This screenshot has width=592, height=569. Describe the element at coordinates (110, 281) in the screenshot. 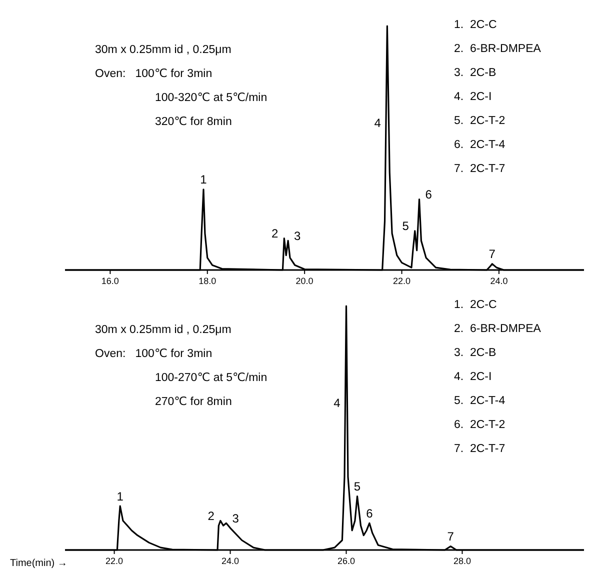

I see `x-tick-label: 16.0` at that location.